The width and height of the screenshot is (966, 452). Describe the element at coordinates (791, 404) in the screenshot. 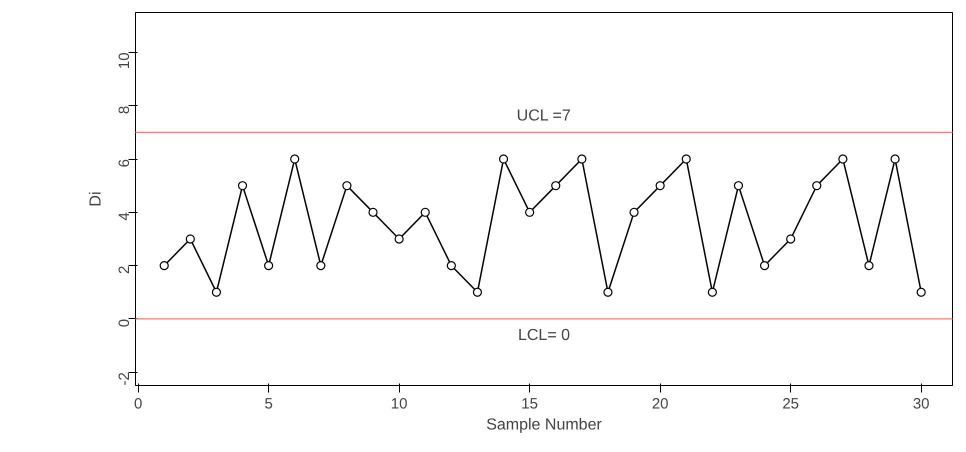

I see `x-tick-label: 25` at that location.